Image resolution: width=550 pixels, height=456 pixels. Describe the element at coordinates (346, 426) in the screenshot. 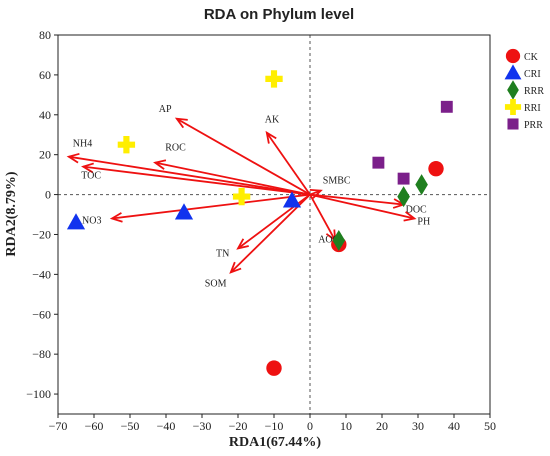

I see `x-tick-label: 10` at that location.